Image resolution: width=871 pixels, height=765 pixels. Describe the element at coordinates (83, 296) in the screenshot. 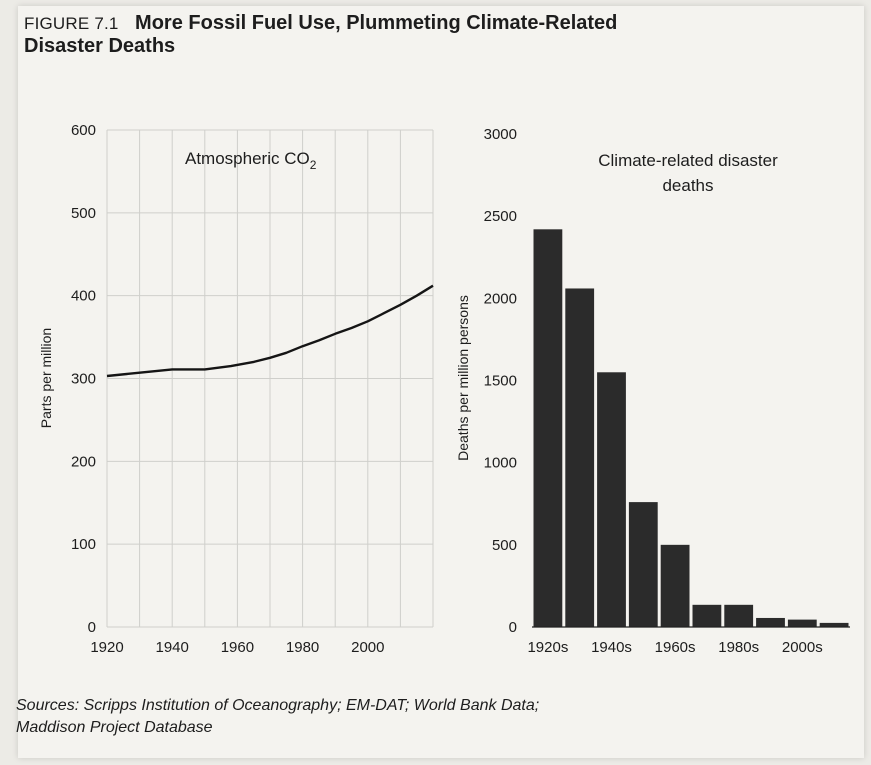

I see `co2-y-tick-label: 400` at that location.